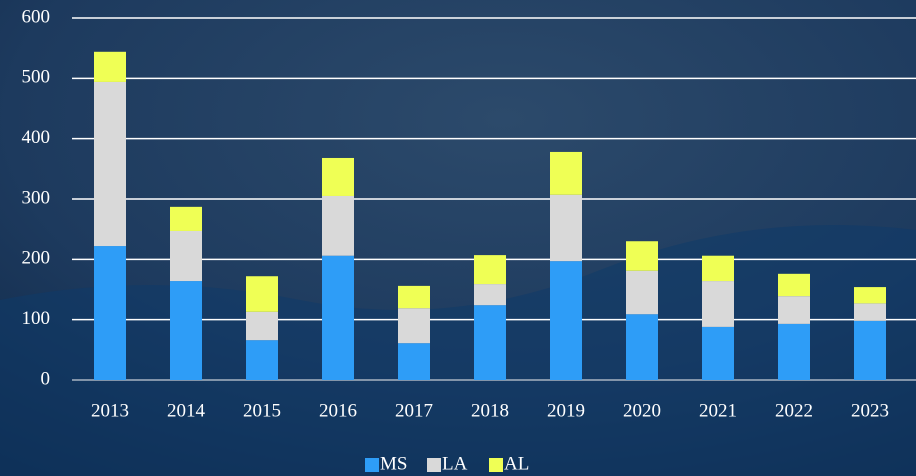  Describe the element at coordinates (870, 410) in the screenshot. I see `x-tick-label: 2023` at that location.